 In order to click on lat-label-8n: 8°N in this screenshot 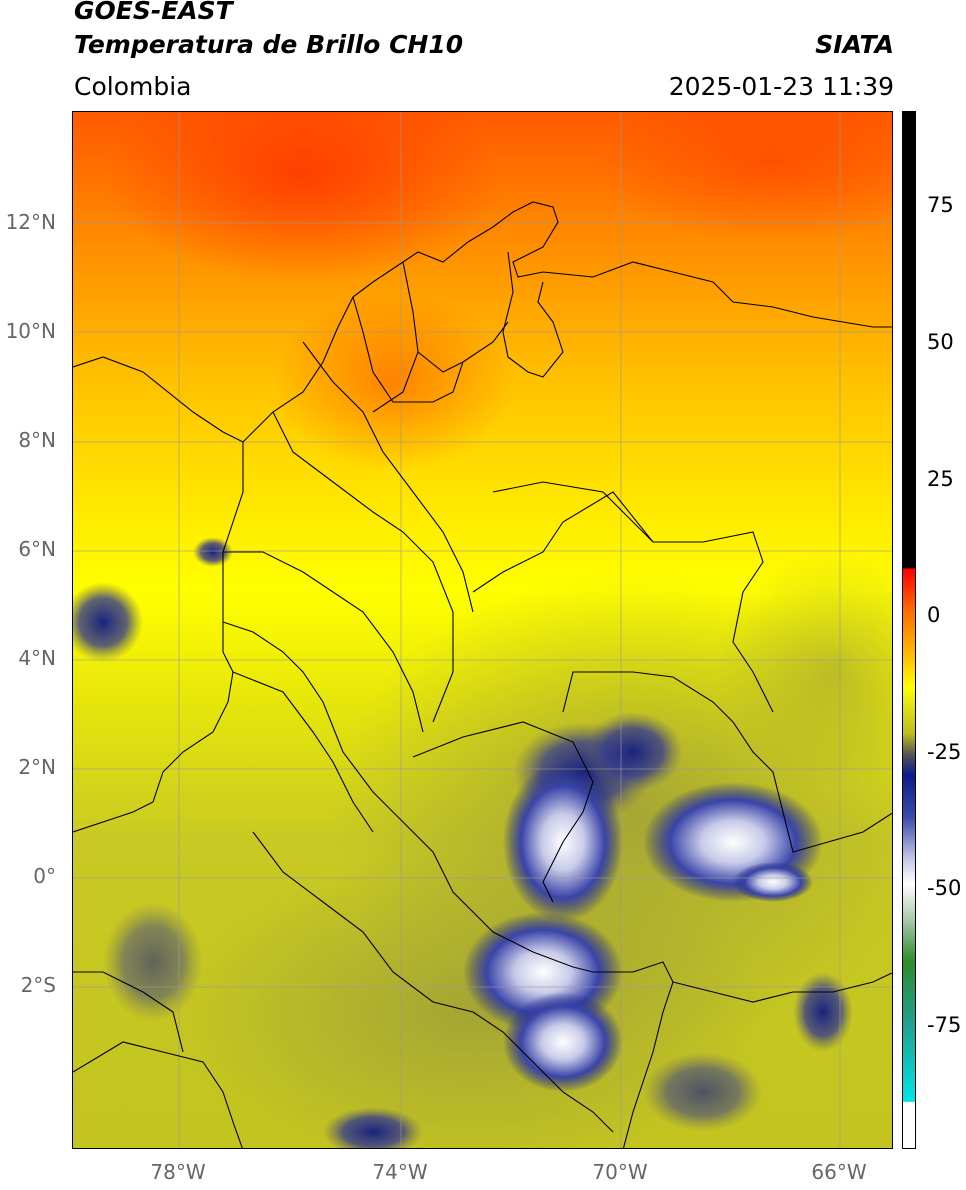, I will do `click(37, 440)`.